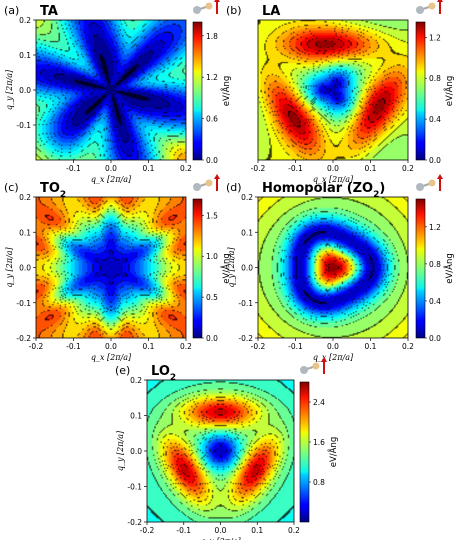  I want to click on heatmap-e, so click(220, 451).